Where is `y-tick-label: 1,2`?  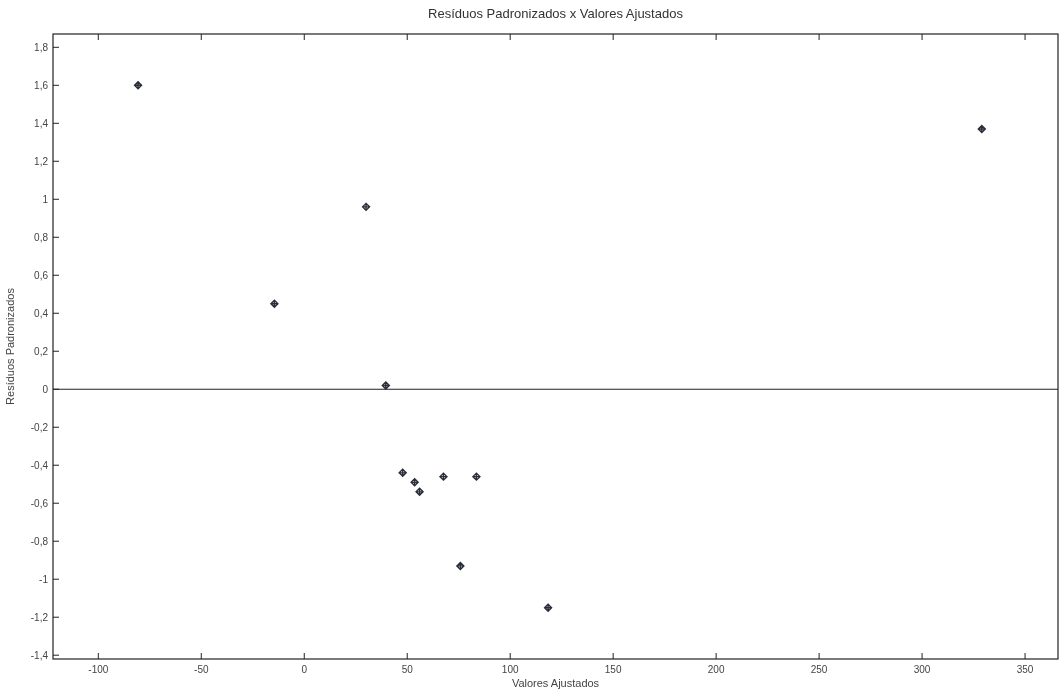
y-tick-label: 1,2 is located at coordinates (41, 161).